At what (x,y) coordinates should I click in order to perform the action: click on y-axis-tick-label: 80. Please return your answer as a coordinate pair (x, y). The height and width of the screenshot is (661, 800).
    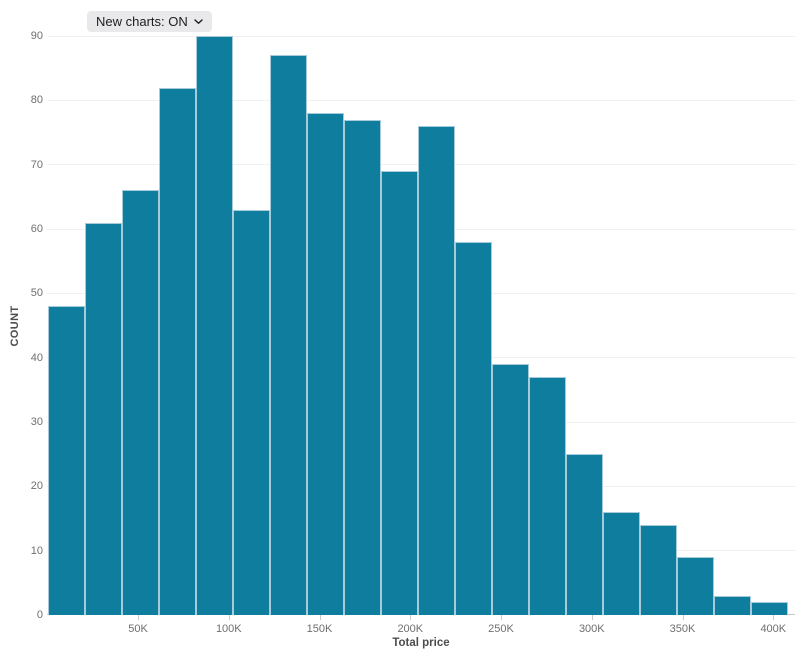
    Looking at the image, I should click on (36, 100).